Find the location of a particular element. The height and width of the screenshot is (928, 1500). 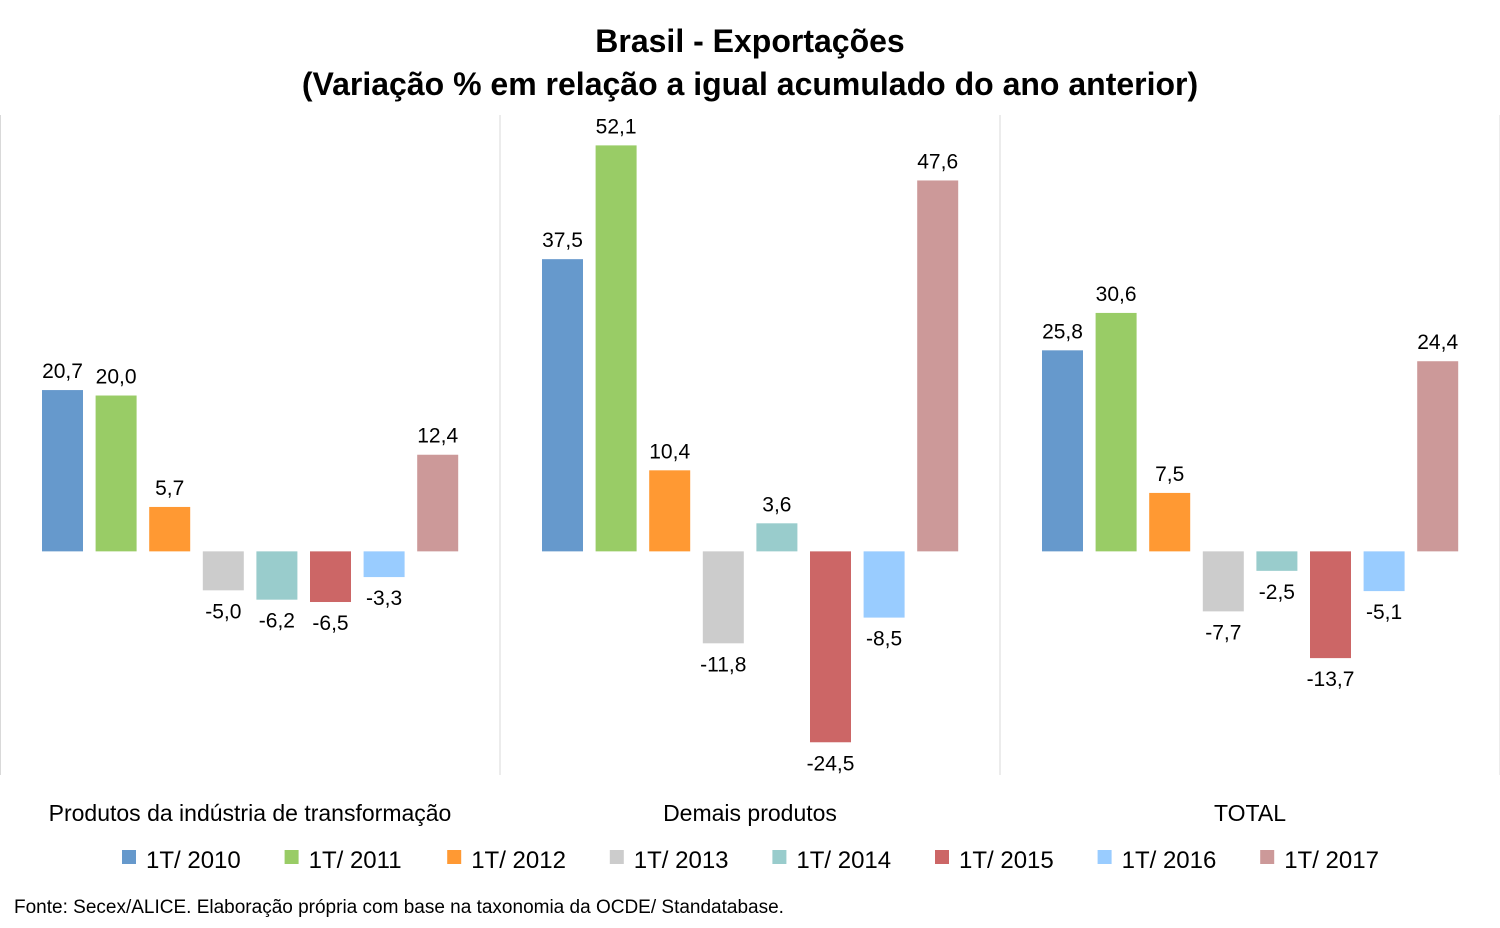

data-label: 12,4 is located at coordinates (437, 436).